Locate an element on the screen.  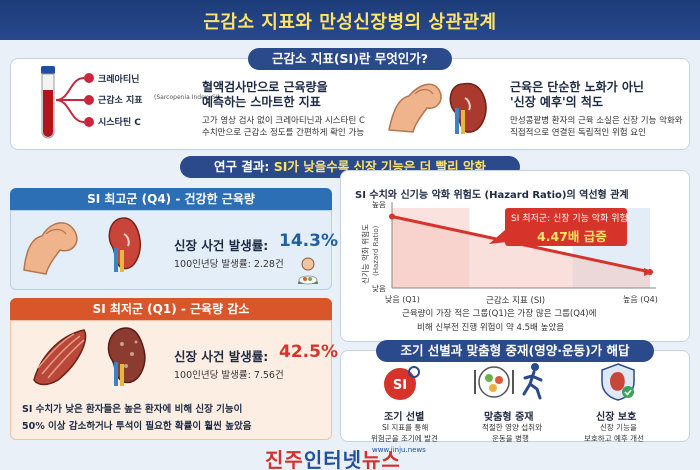
right-title-line2: '신장 예후'의 척도 is located at coordinates (556, 102).